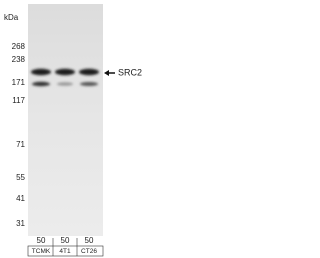 Image resolution: width=320 pixels, height=258 pixels. I want to click on lane-name: CT26, so click(89, 251).